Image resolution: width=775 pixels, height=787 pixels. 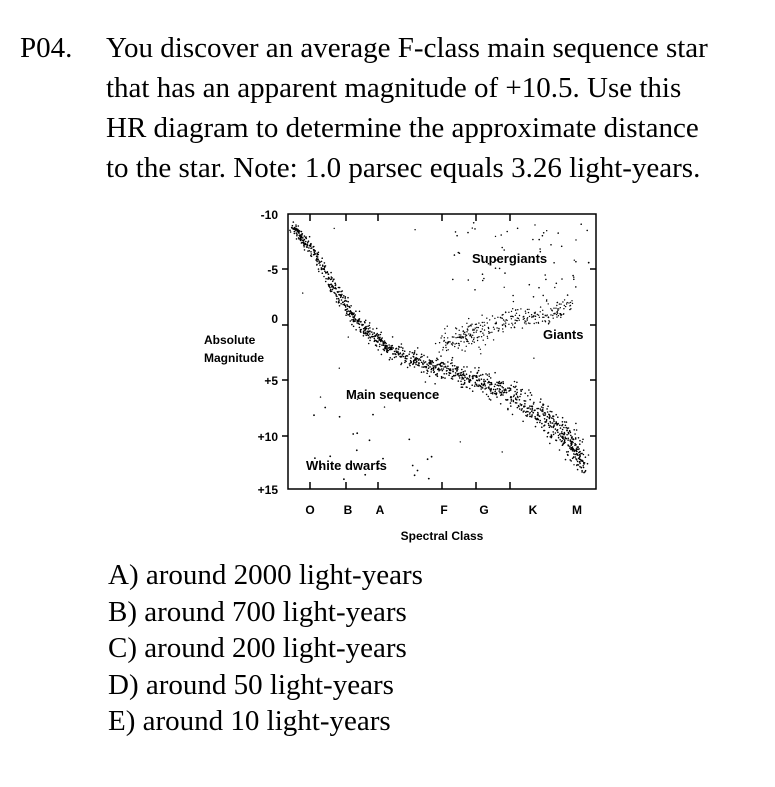 What do you see at coordinates (271, 381) in the screenshot?
I see `y-tick-label: +5` at bounding box center [271, 381].